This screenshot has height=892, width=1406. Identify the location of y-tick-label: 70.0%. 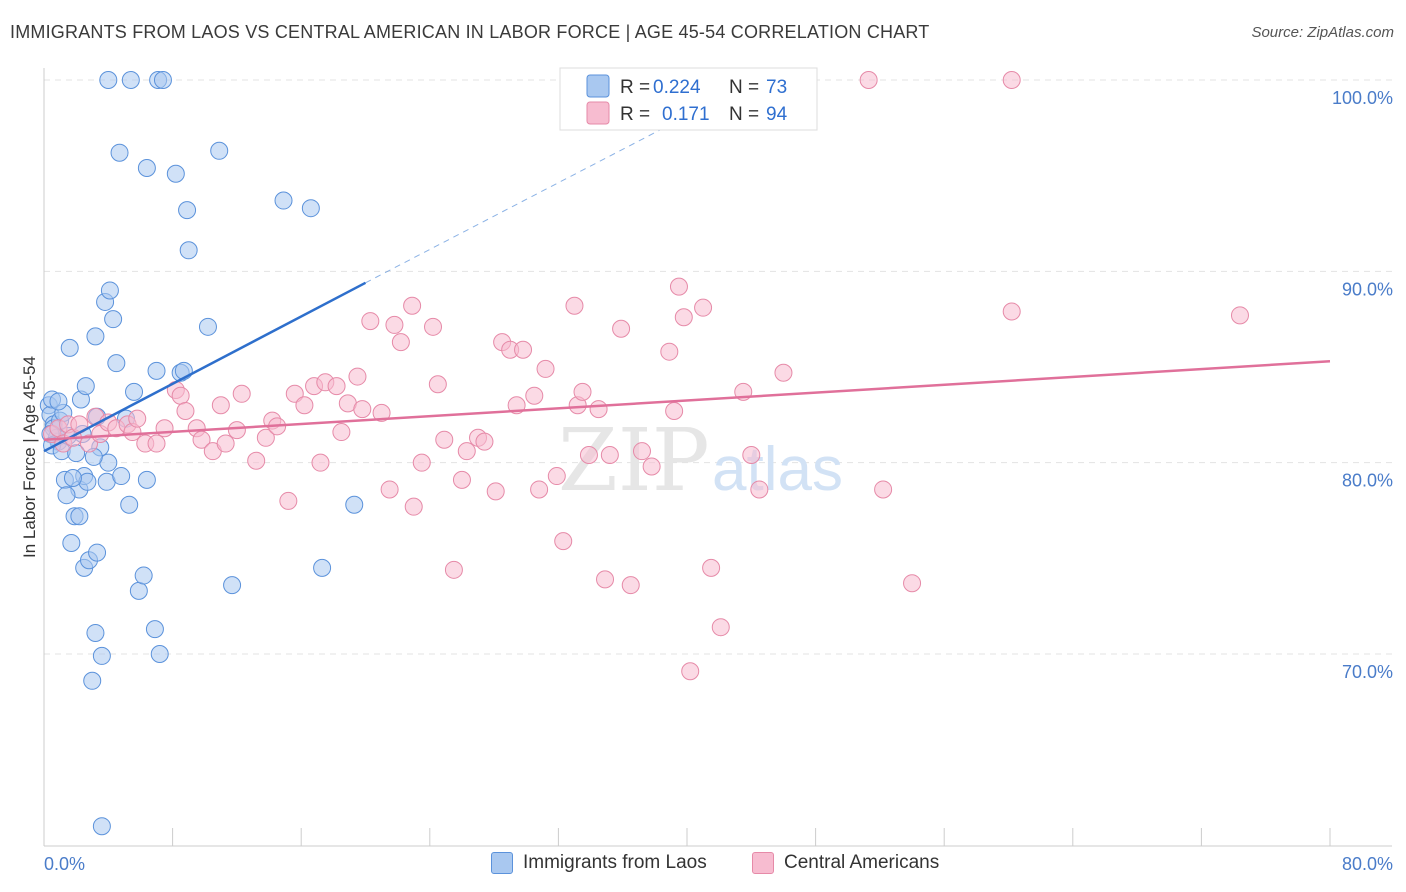
(1367, 672).